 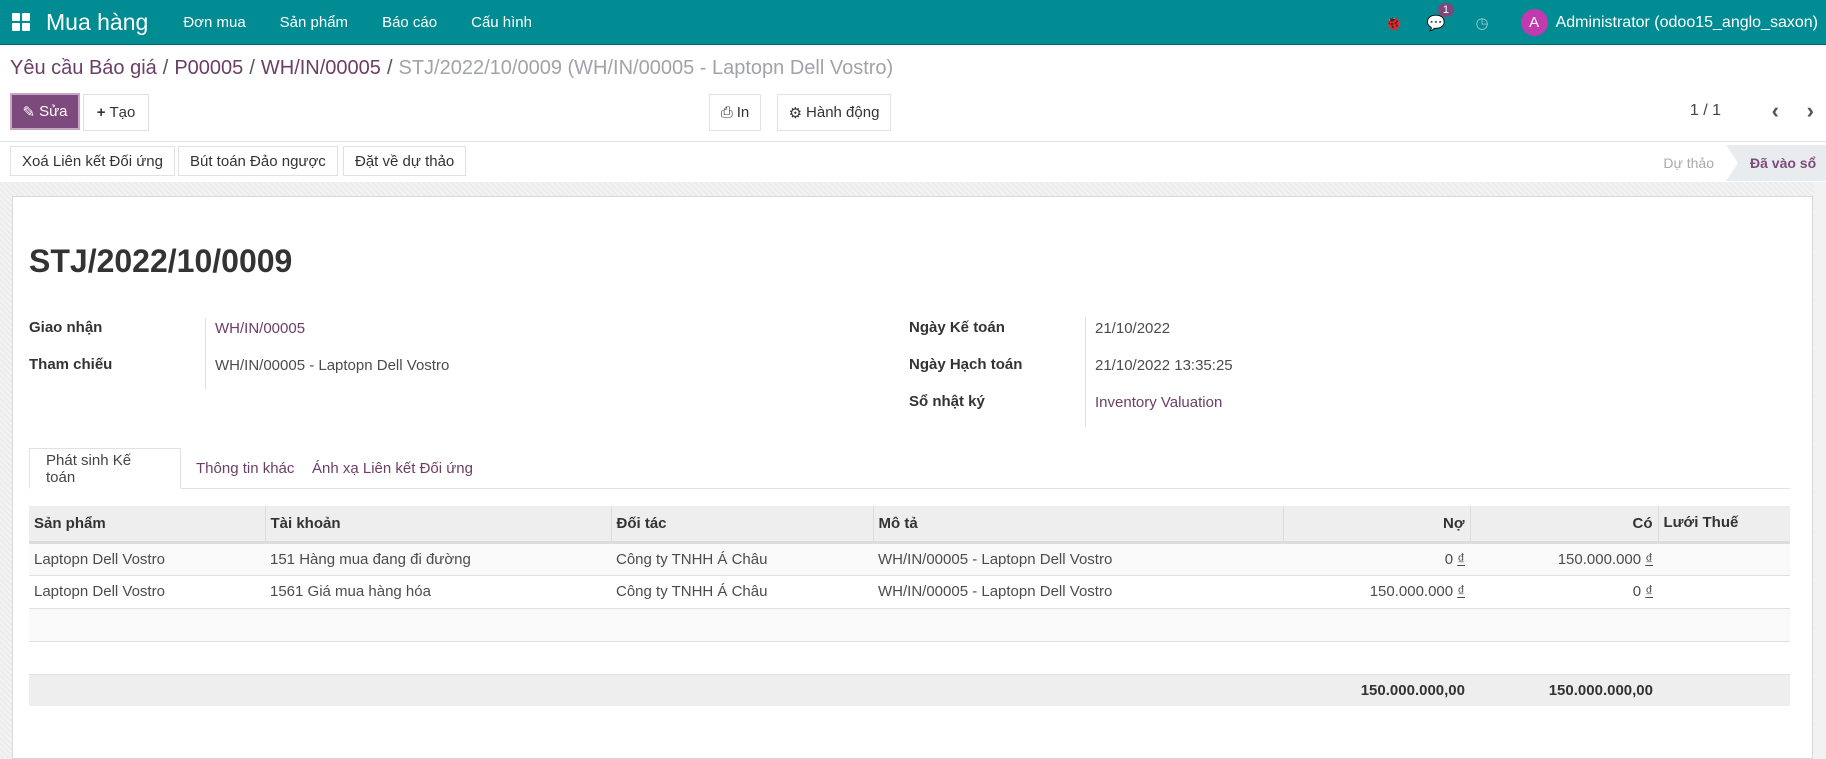 I want to click on breadcrumb-rfq: Yêu cầu Báo giá, so click(x=83, y=68).